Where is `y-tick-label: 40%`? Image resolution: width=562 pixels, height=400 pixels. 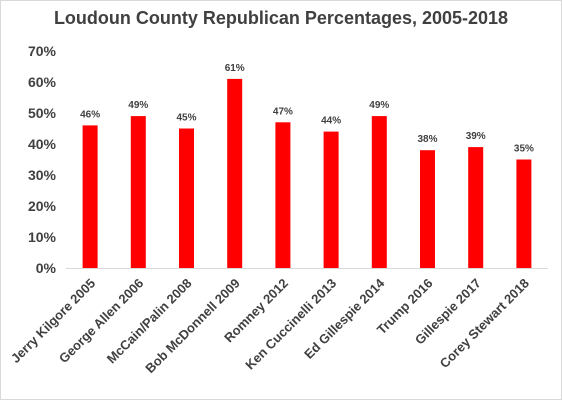 y-tick-label: 40% is located at coordinates (42, 144).